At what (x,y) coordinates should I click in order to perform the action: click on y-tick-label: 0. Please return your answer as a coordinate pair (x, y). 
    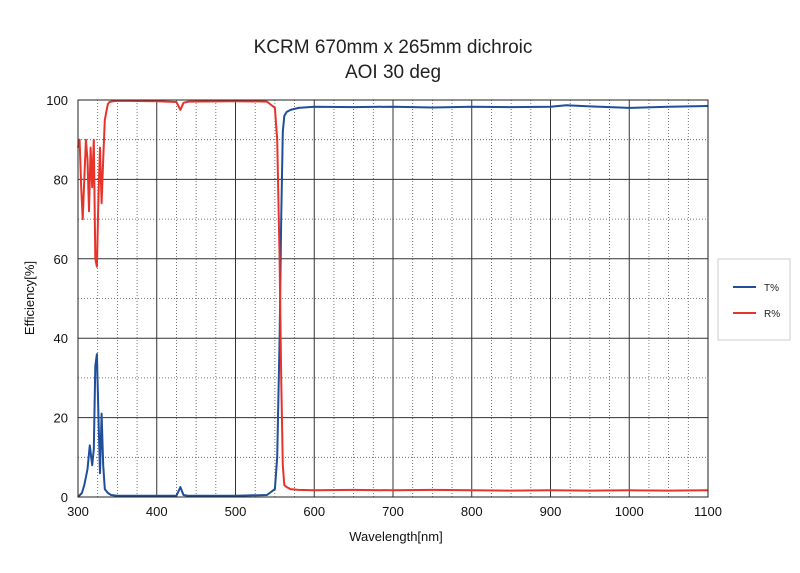
    Looking at the image, I should click on (64, 497).